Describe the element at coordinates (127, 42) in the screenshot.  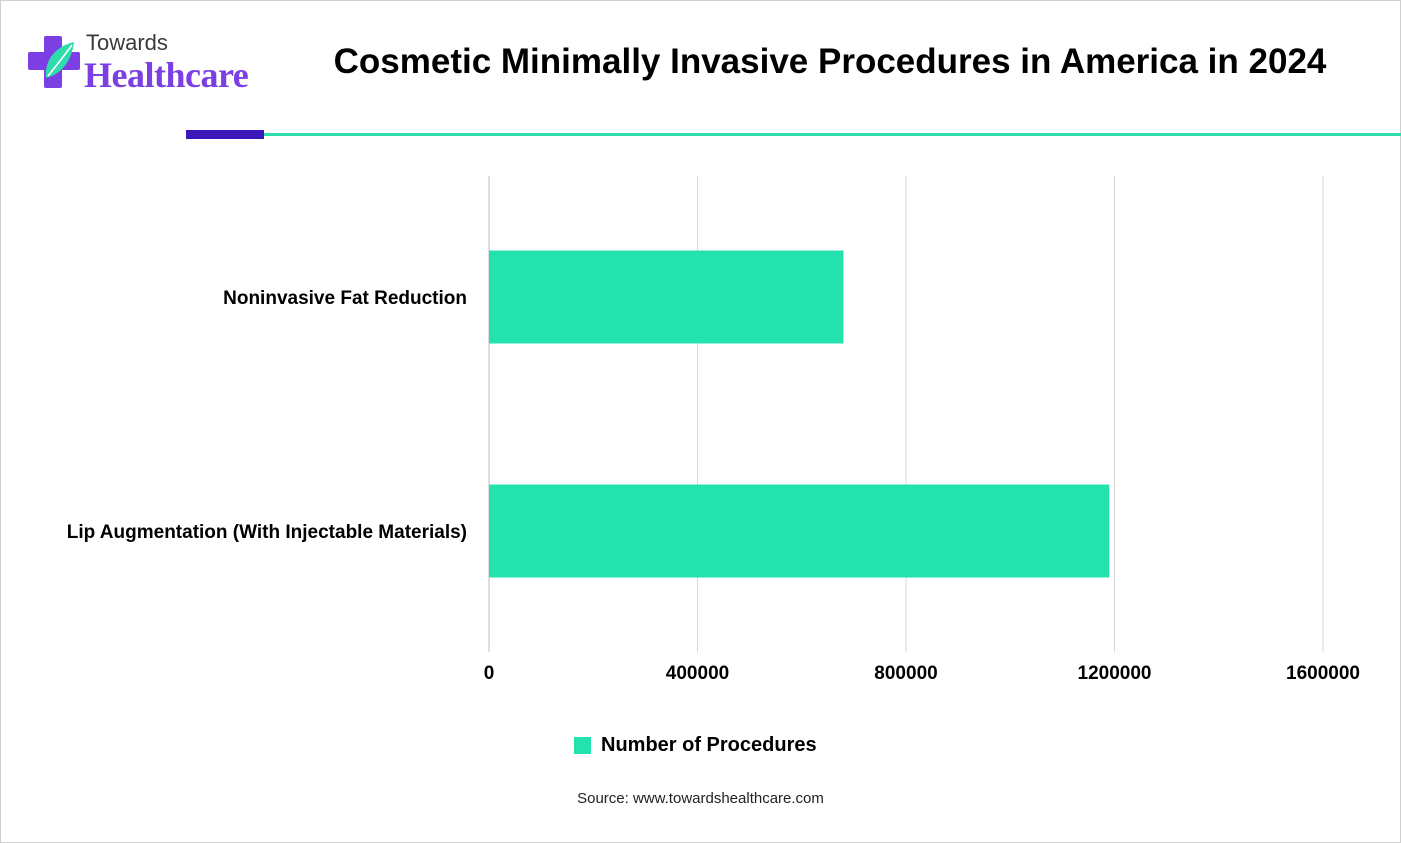
I see `logo-text-towards: Towards` at that location.